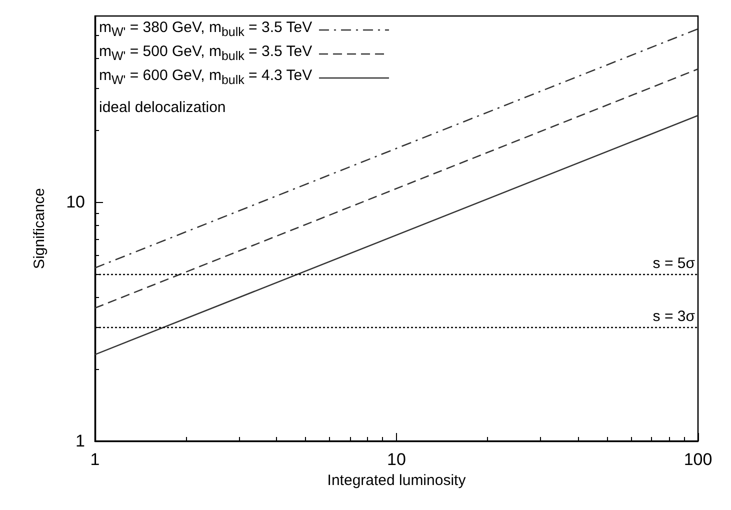 The image size is (731, 510). I want to click on annotation: ideal delocalization, so click(162, 107).